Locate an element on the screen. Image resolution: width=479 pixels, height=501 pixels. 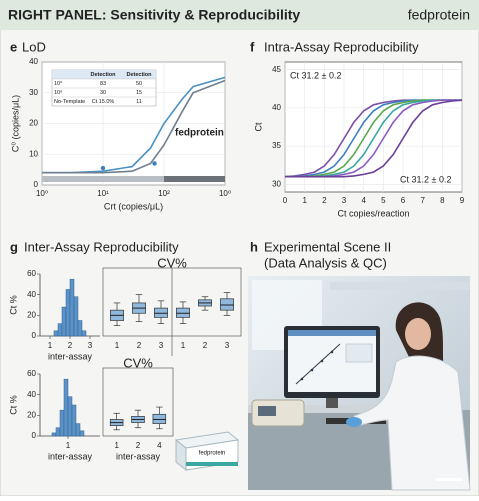
plot-area is located at coordinates (373, 127).